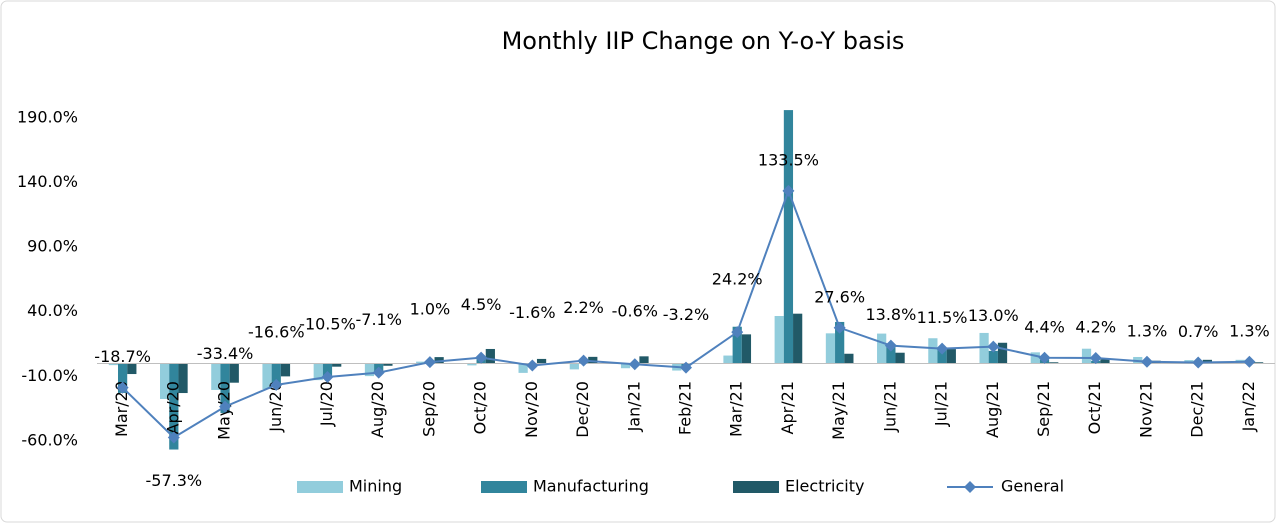 This screenshot has height=524, width=1277. What do you see at coordinates (1198, 331) in the screenshot?
I see `data-label: 0.7%` at bounding box center [1198, 331].